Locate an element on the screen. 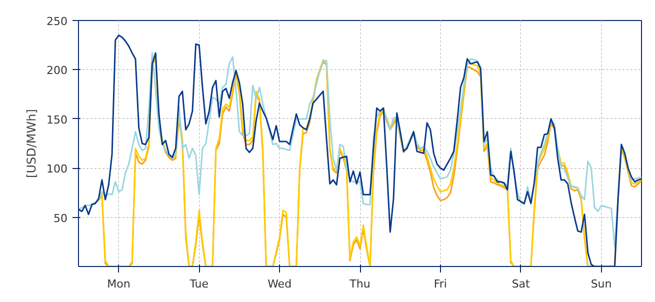 This screenshot has width=655, height=302. x-tick-label: Sat is located at coordinates (521, 284).